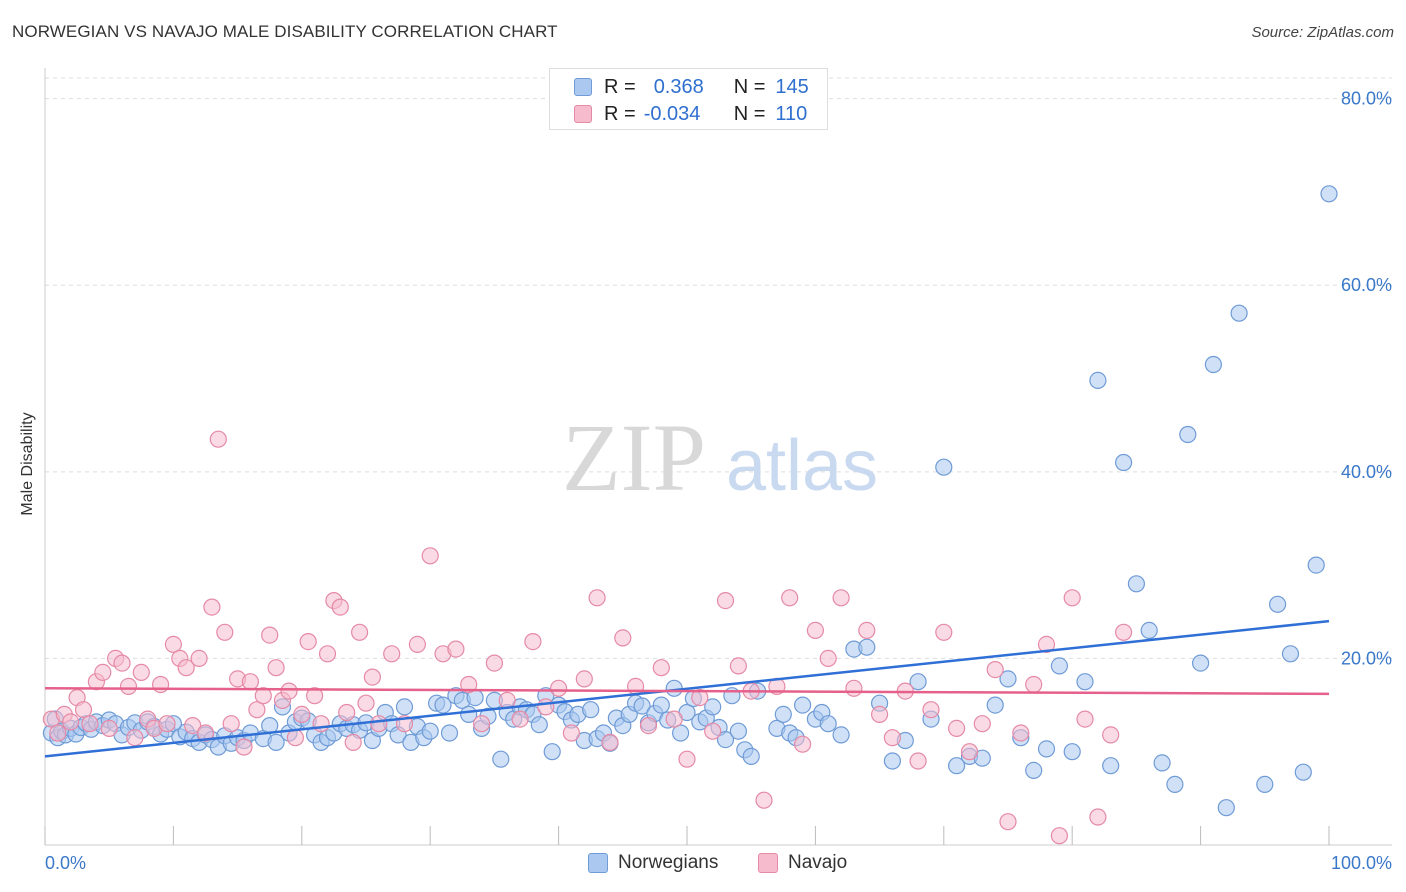 Image resolution: width=1406 pixels, height=892 pixels. What do you see at coordinates (690, 114) in the screenshot?
I see `legend-row-navajo: R = -0.034 N = 110` at bounding box center [690, 114].